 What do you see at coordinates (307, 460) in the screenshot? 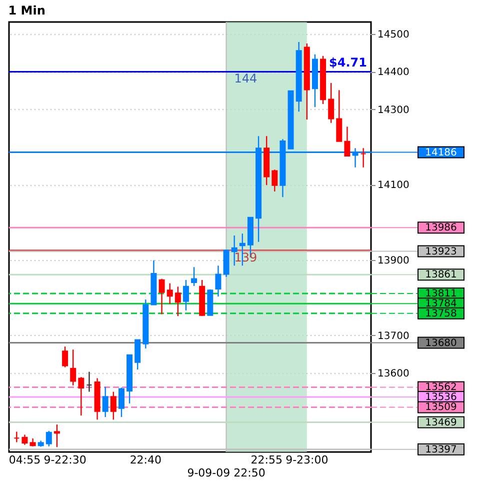
I see `x-tick-label: 9-23:00` at bounding box center [307, 460].